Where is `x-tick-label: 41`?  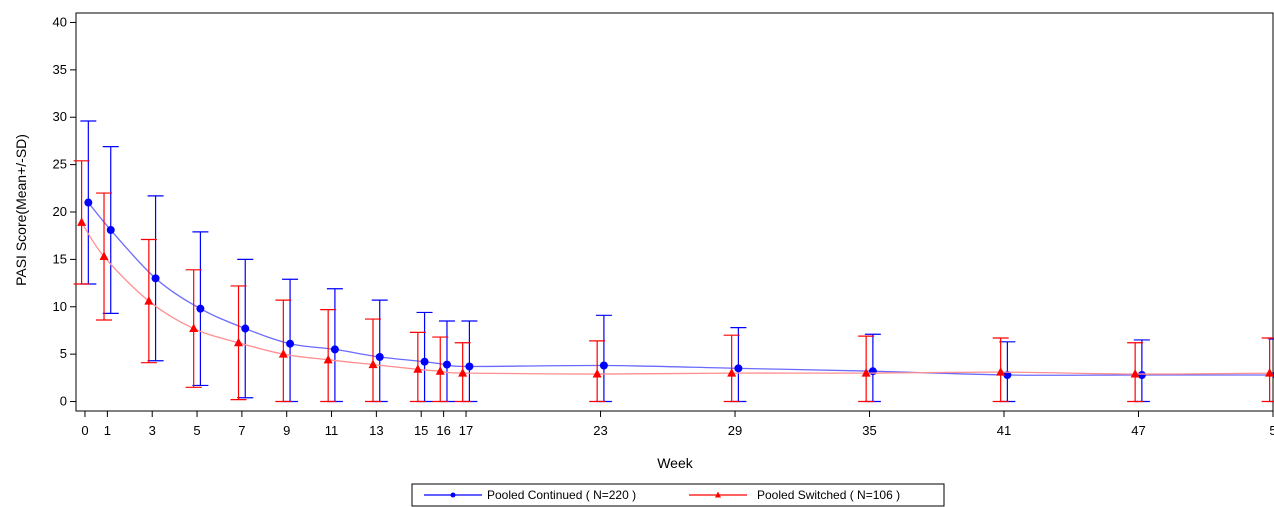
x-tick-label: 41 is located at coordinates (1004, 430).